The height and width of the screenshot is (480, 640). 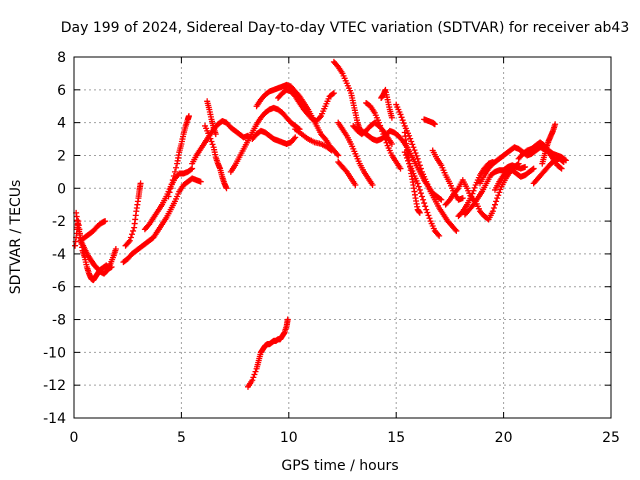 What do you see at coordinates (429, 122) in the screenshot?
I see `series-track-y` at bounding box center [429, 122].